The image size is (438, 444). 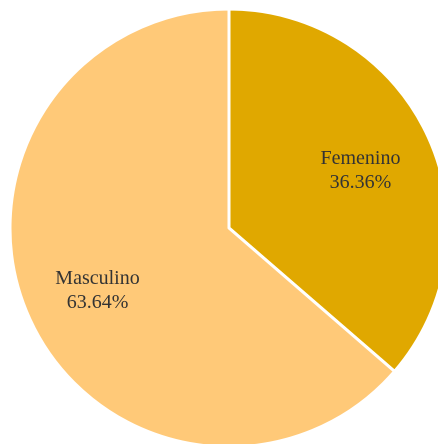 What do you see at coordinates (361, 182) in the screenshot?
I see `slice-value-femenino: 36.36%` at bounding box center [361, 182].